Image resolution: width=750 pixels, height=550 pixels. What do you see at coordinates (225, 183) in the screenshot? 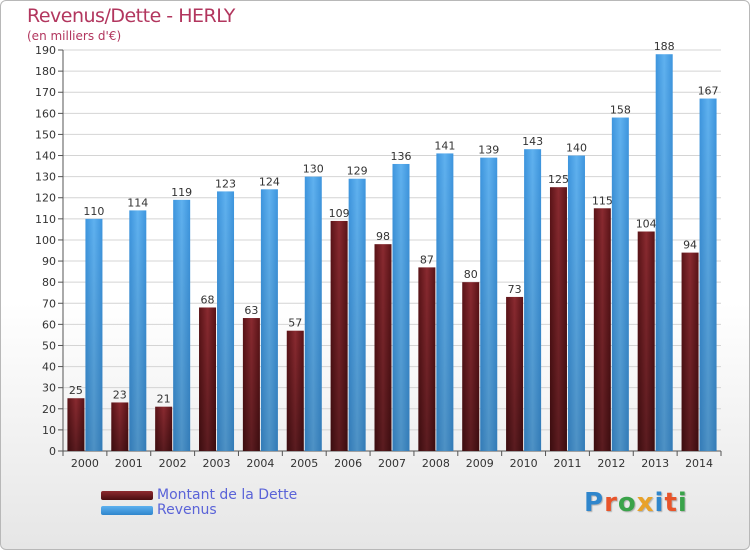
I see `data-label-revenus: 123` at bounding box center [225, 183].